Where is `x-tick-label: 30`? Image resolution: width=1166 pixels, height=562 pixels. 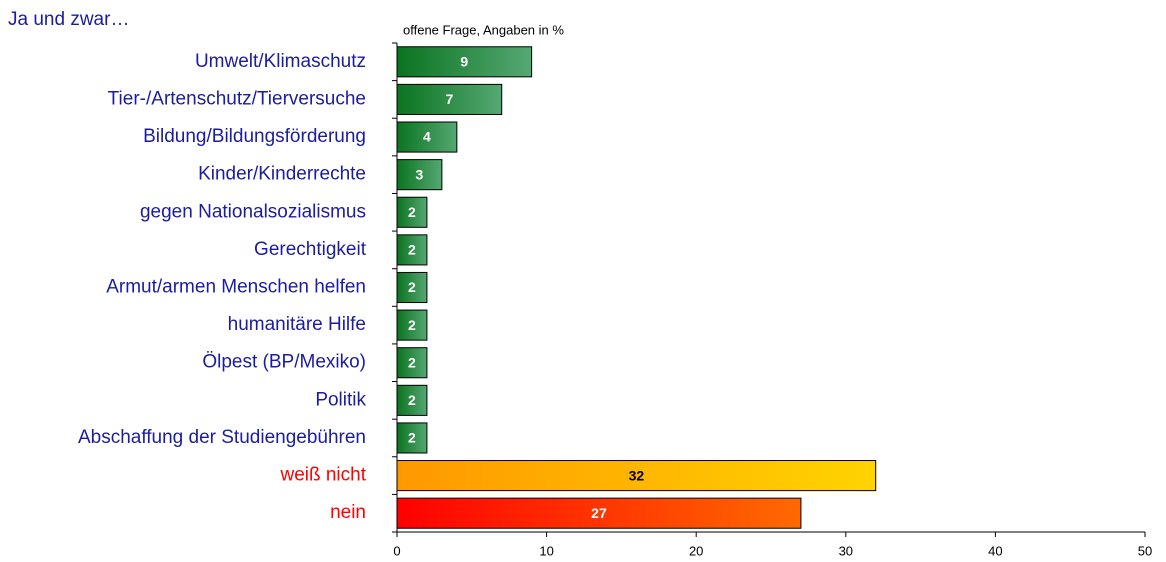 x-tick-label: 30 is located at coordinates (846, 550).